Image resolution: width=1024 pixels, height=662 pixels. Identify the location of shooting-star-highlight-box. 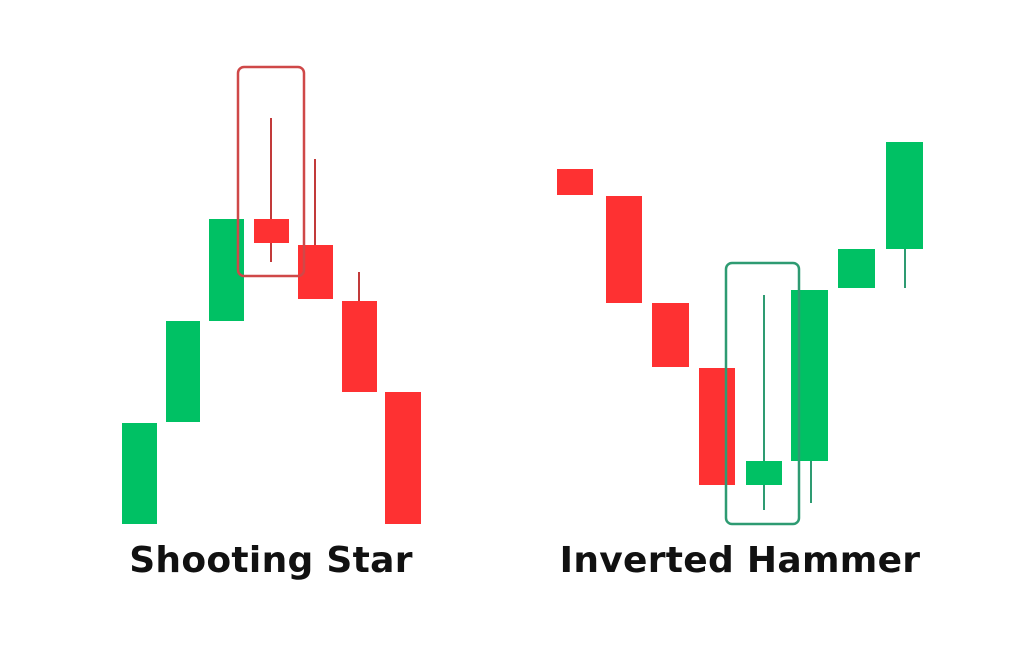
(271, 171).